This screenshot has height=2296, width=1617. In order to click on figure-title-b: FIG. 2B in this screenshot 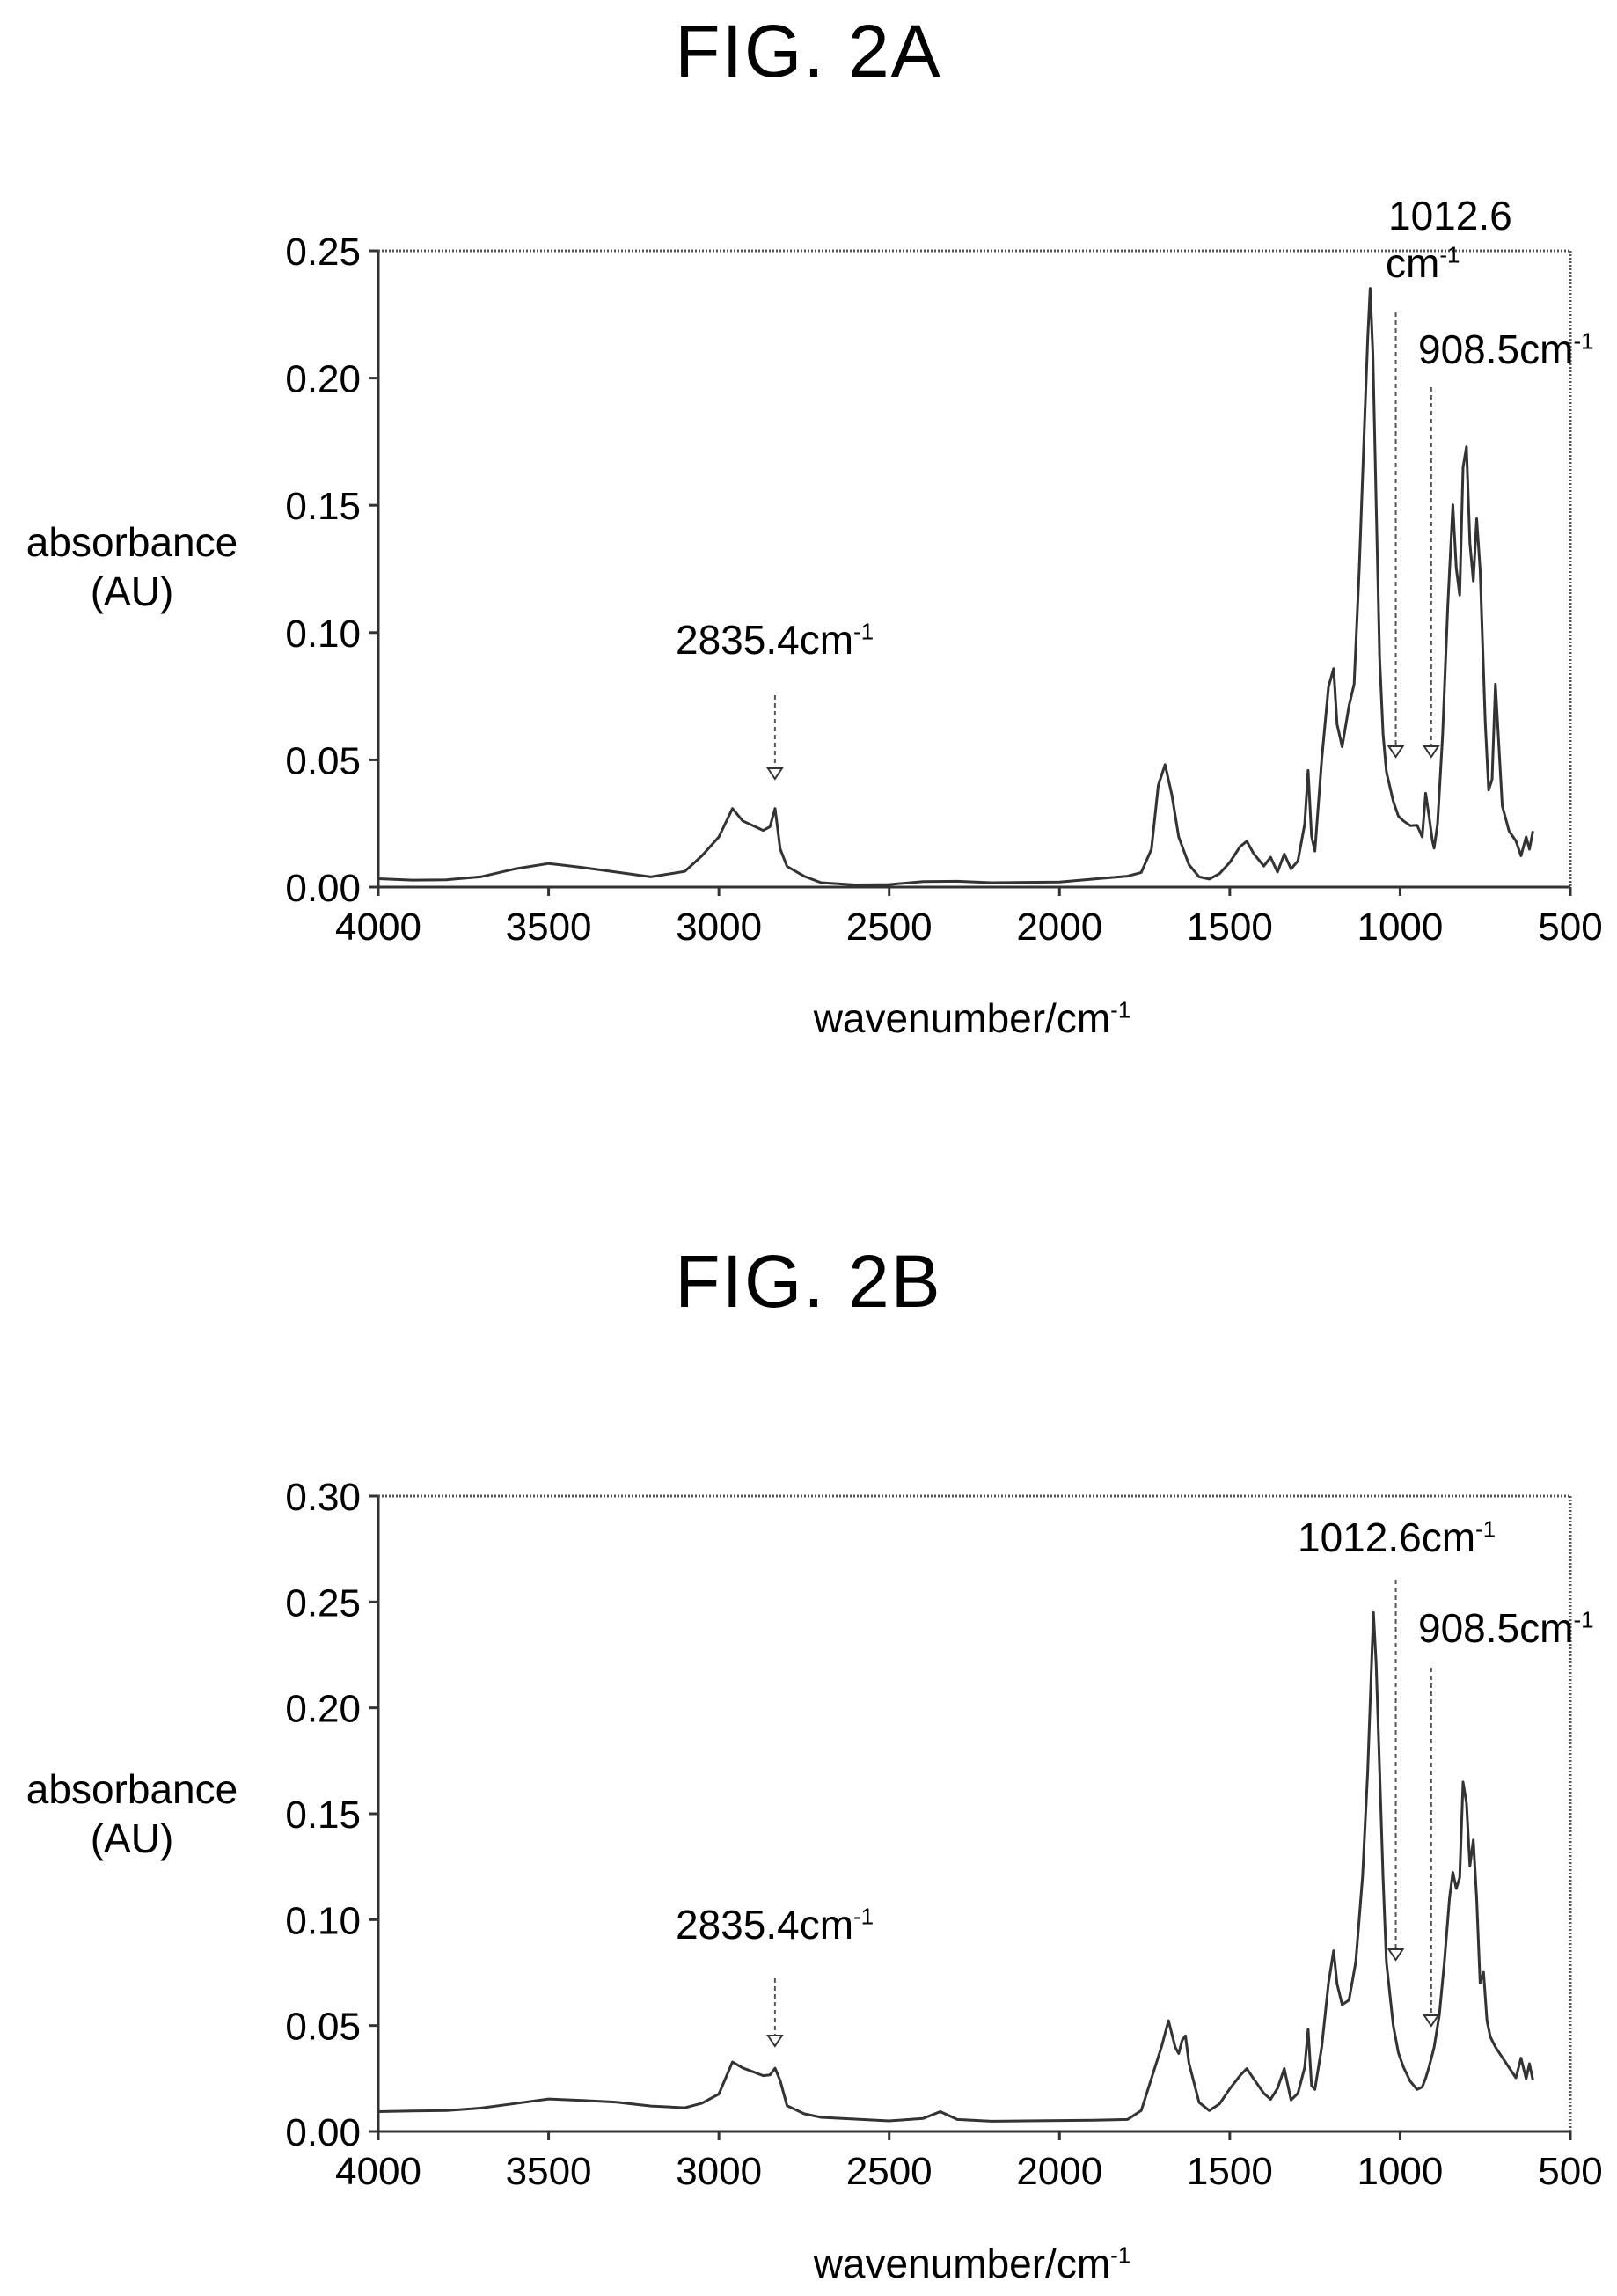, I will do `click(808, 1282)`.